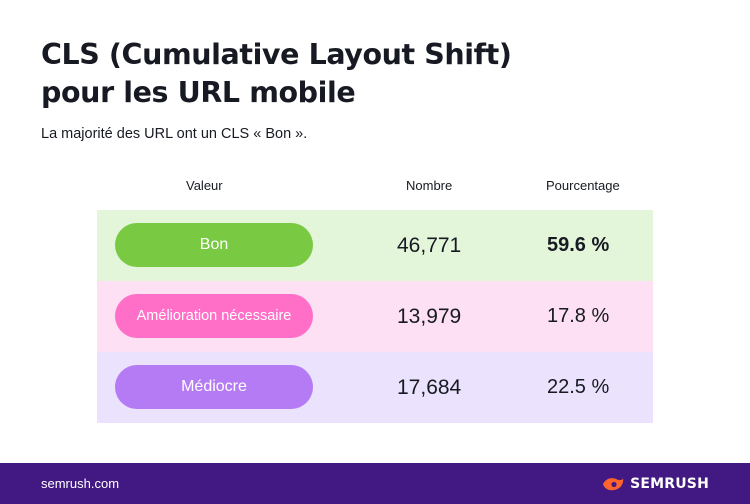 This screenshot has width=750, height=504. Describe the element at coordinates (375, 483) in the screenshot. I see `footer-bar: semrush.com SEMRUSH` at that location.